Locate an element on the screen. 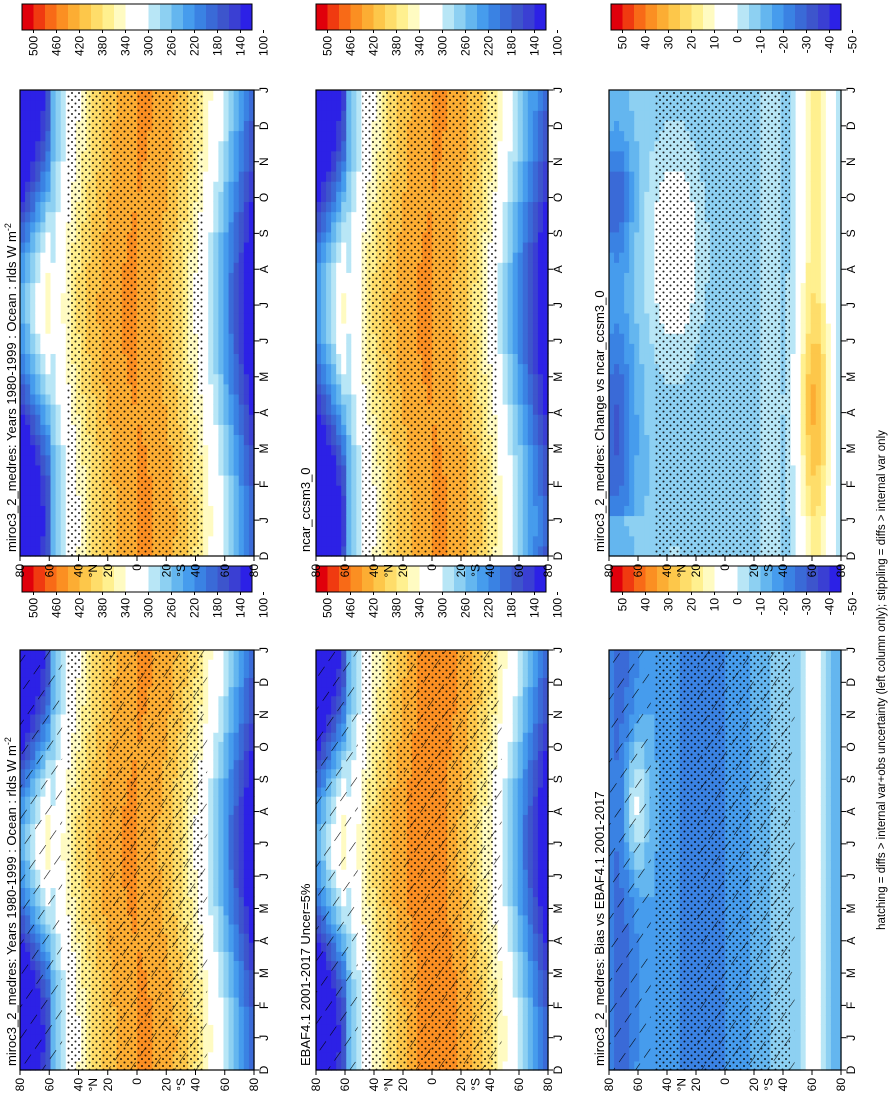  month-tick-label: F is located at coordinates (264, 1005).